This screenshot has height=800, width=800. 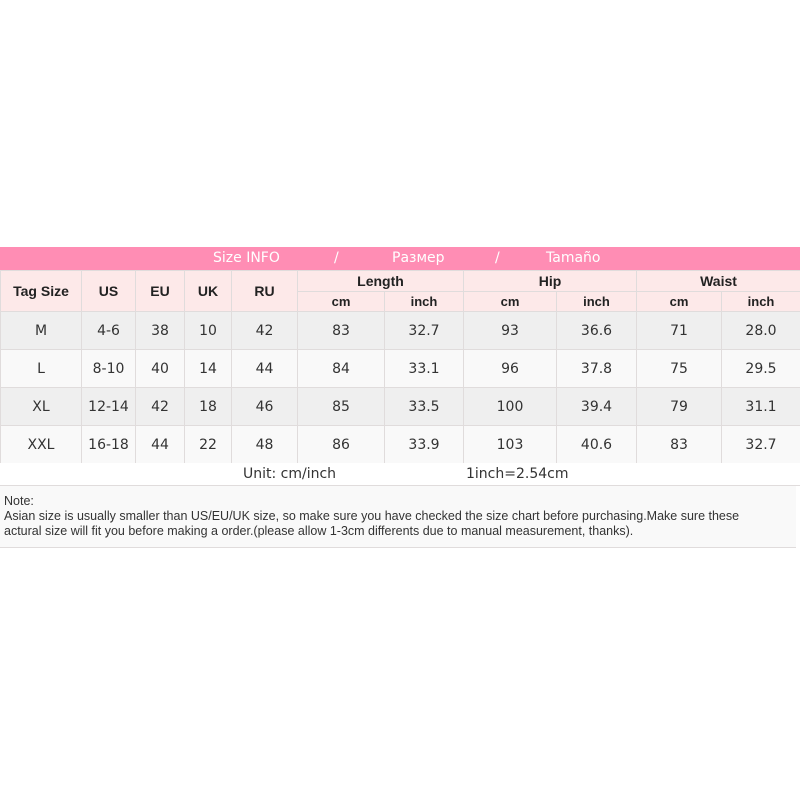 I want to click on table-cell: 4-6, so click(x=108, y=330).